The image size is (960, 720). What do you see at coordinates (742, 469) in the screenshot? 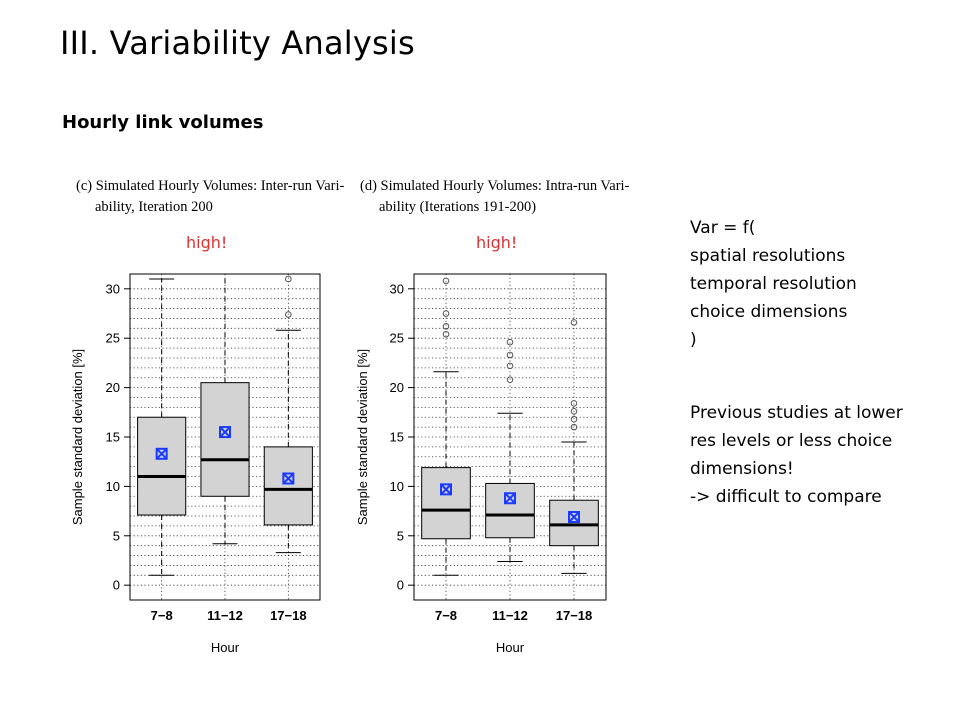
I see `previous-line: dimensions!` at bounding box center [742, 469].